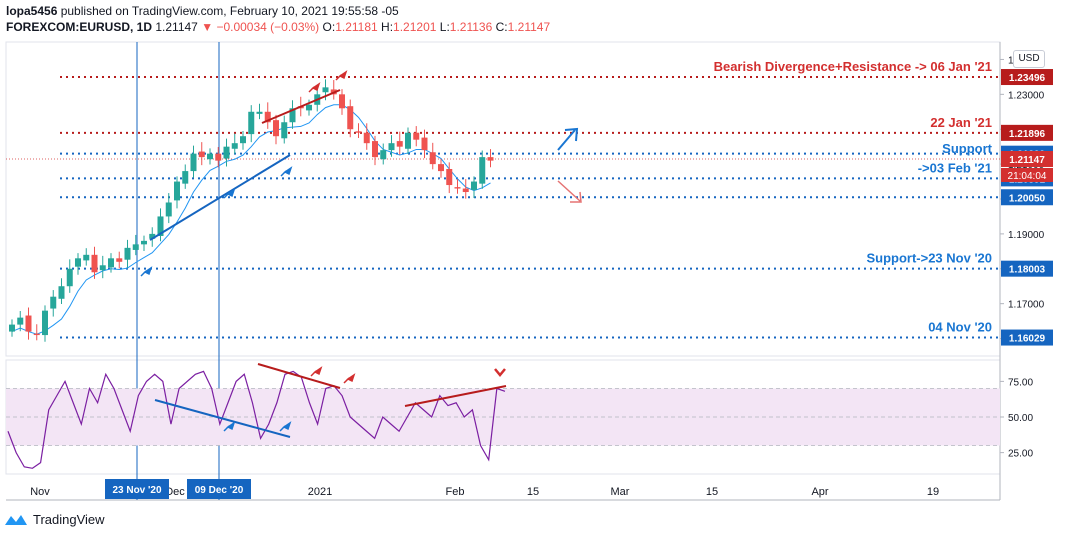 Image resolution: width=1066 pixels, height=539 pixels. What do you see at coordinates (229, 426) in the screenshot?
I see `buy-arrow-icon` at bounding box center [229, 426].